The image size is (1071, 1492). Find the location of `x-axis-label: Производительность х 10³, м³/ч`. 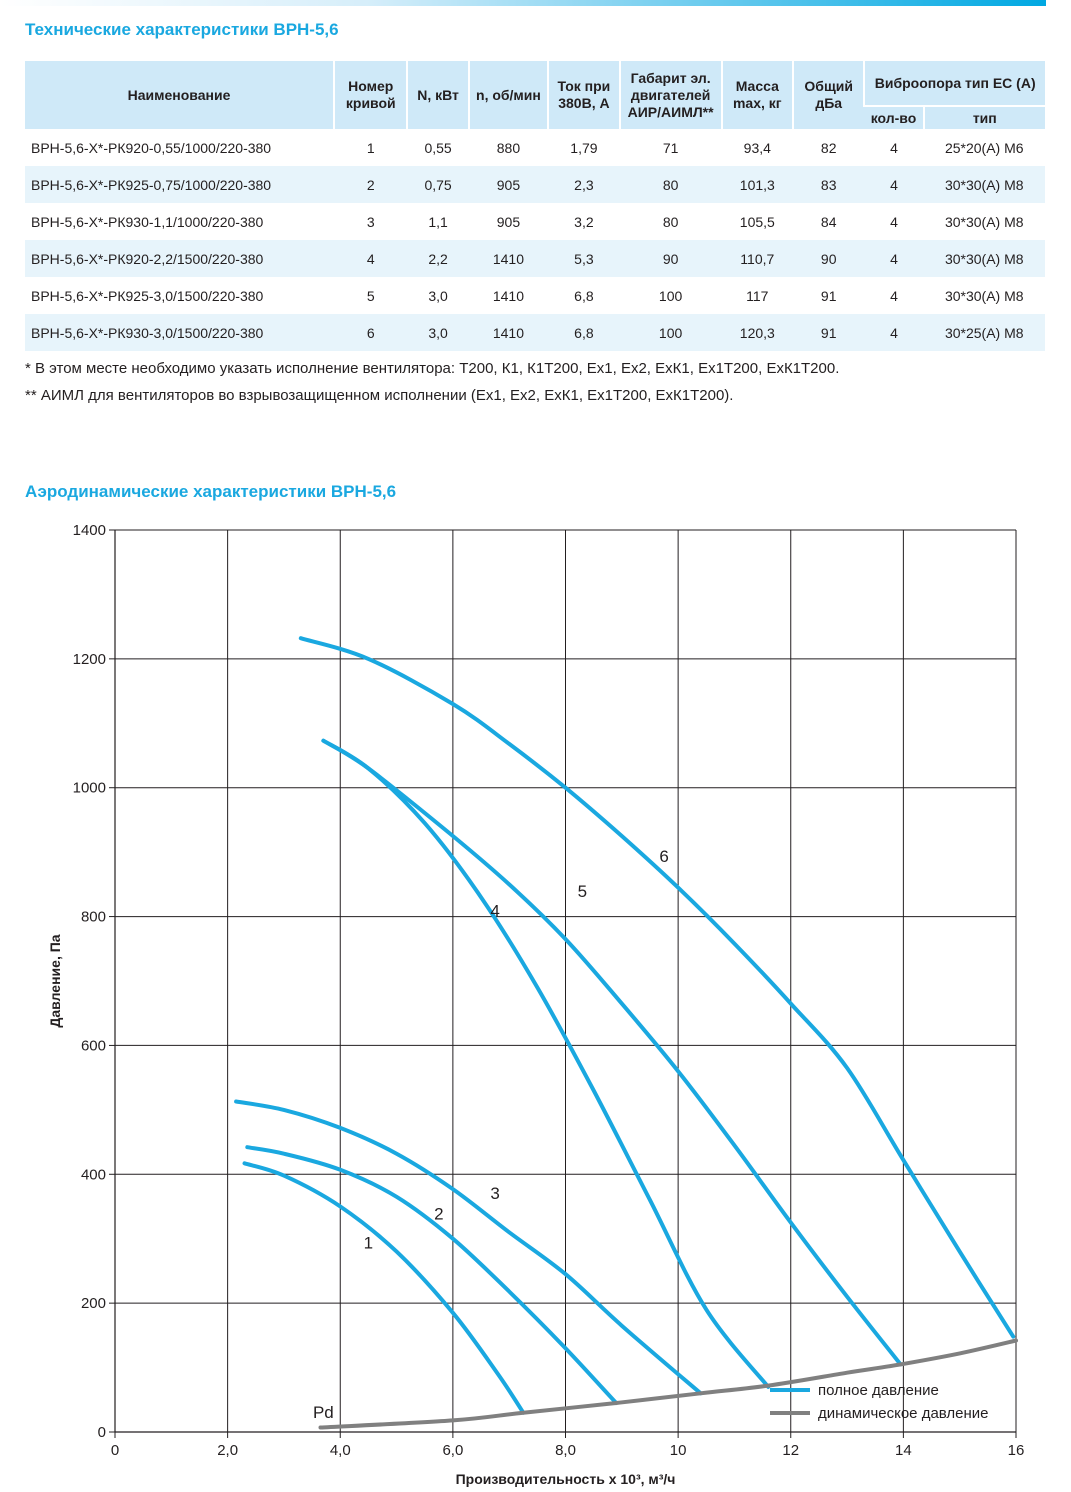

x-axis-label: Производительность х 10³, м³/ч is located at coordinates (566, 1479).